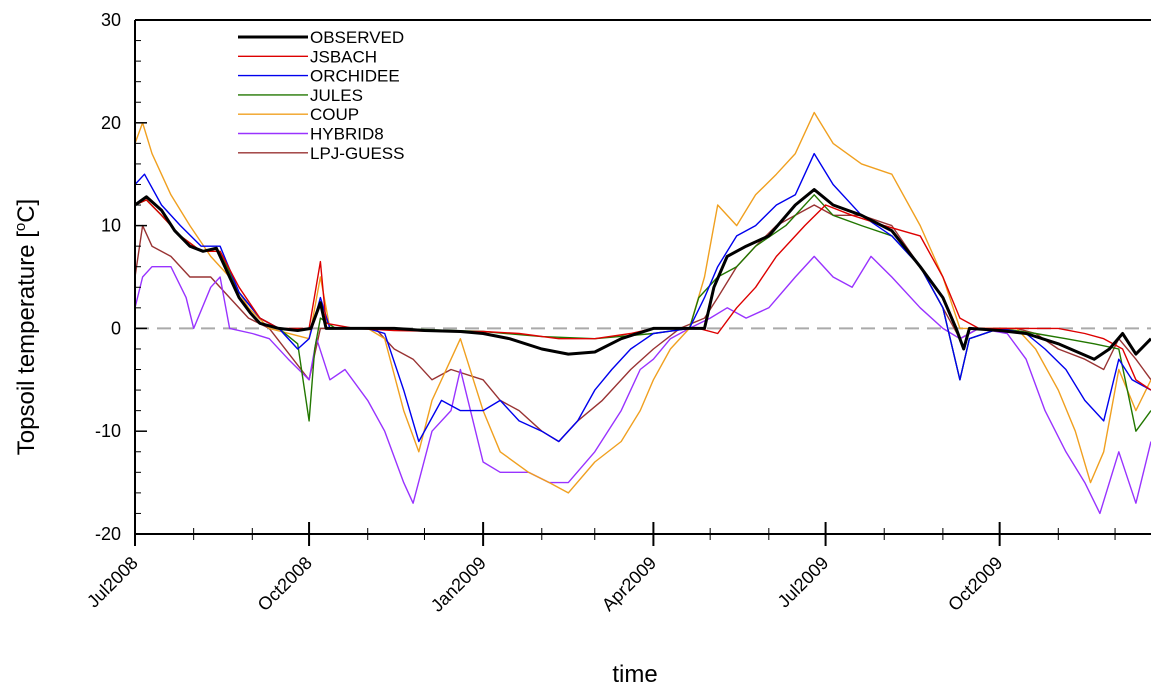 The width and height of the screenshot is (1151, 694). What do you see at coordinates (20, 227) in the screenshot?
I see `y-axis-title-degree-sup: o` at bounding box center [20, 227].